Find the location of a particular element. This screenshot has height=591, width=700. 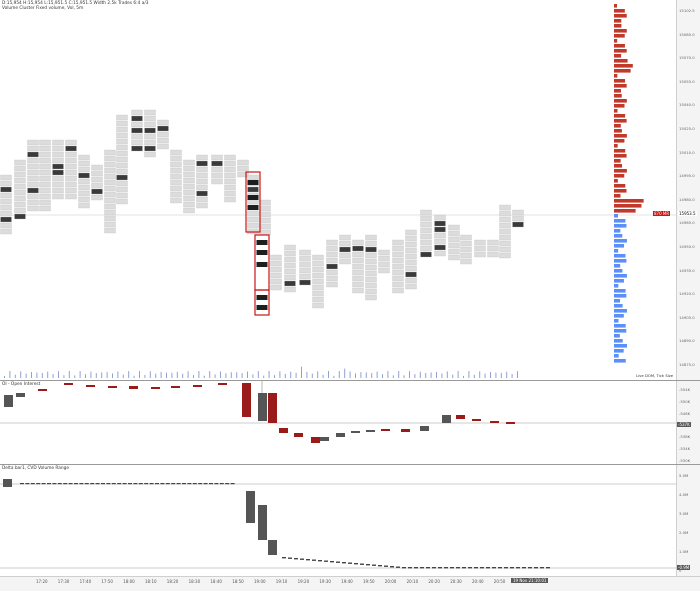

open-interest-panel: OI - Open Interest is located at coordinates (338, 422).